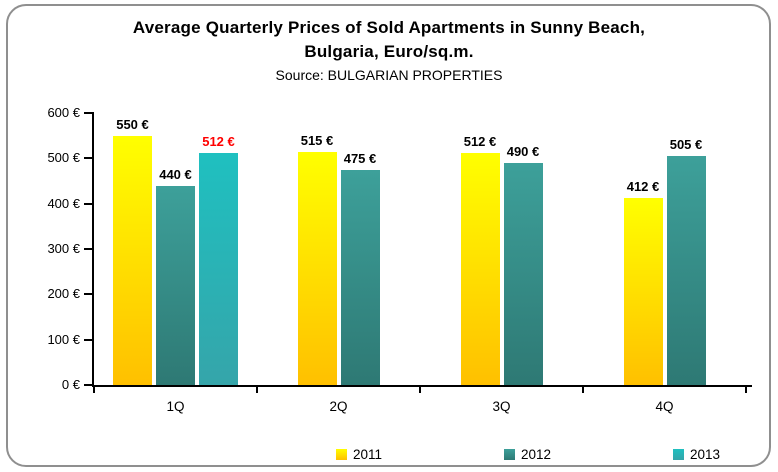  I want to click on bar-group-4Q: 412 € 505 €, so click(664, 249).